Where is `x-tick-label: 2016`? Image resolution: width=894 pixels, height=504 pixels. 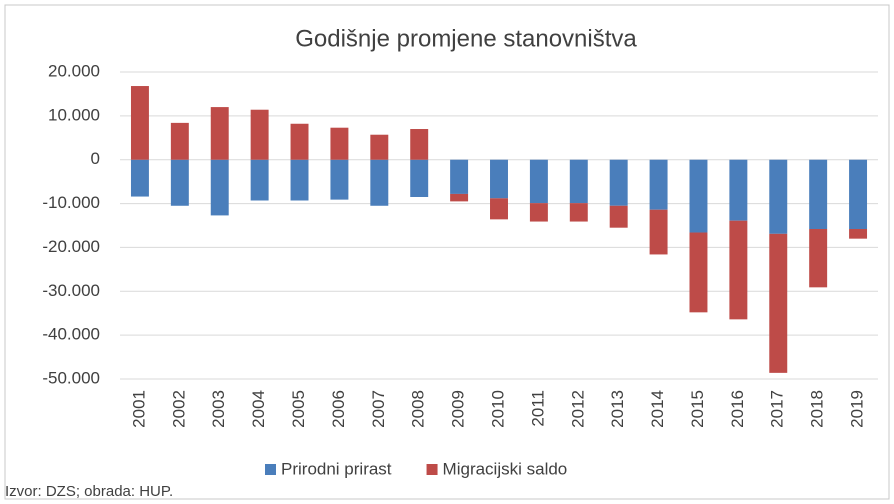 x-tick-label: 2016 is located at coordinates (737, 409).